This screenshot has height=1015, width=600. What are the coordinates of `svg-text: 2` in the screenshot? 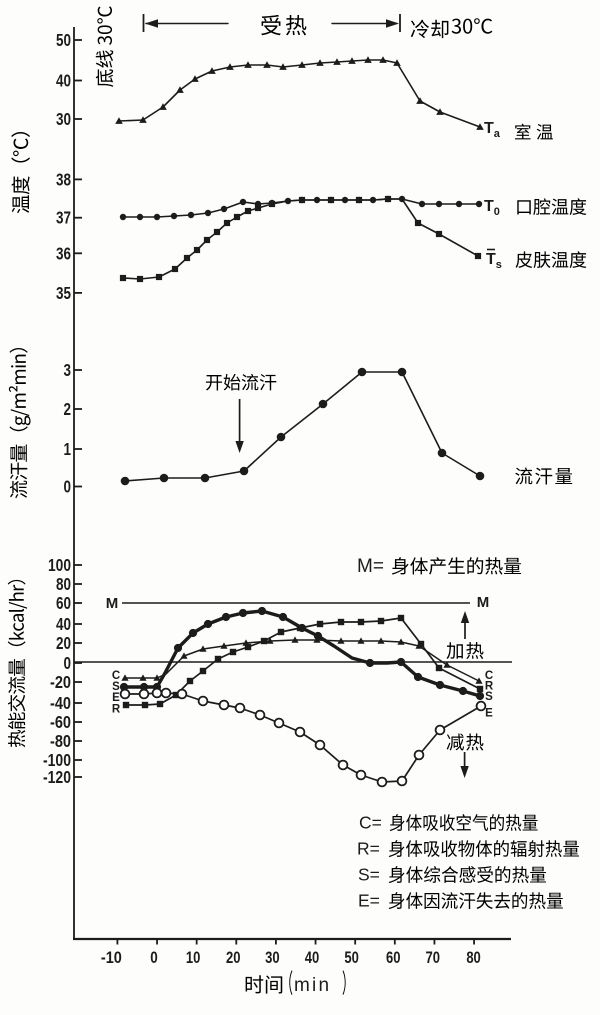 It's located at (68, 409).